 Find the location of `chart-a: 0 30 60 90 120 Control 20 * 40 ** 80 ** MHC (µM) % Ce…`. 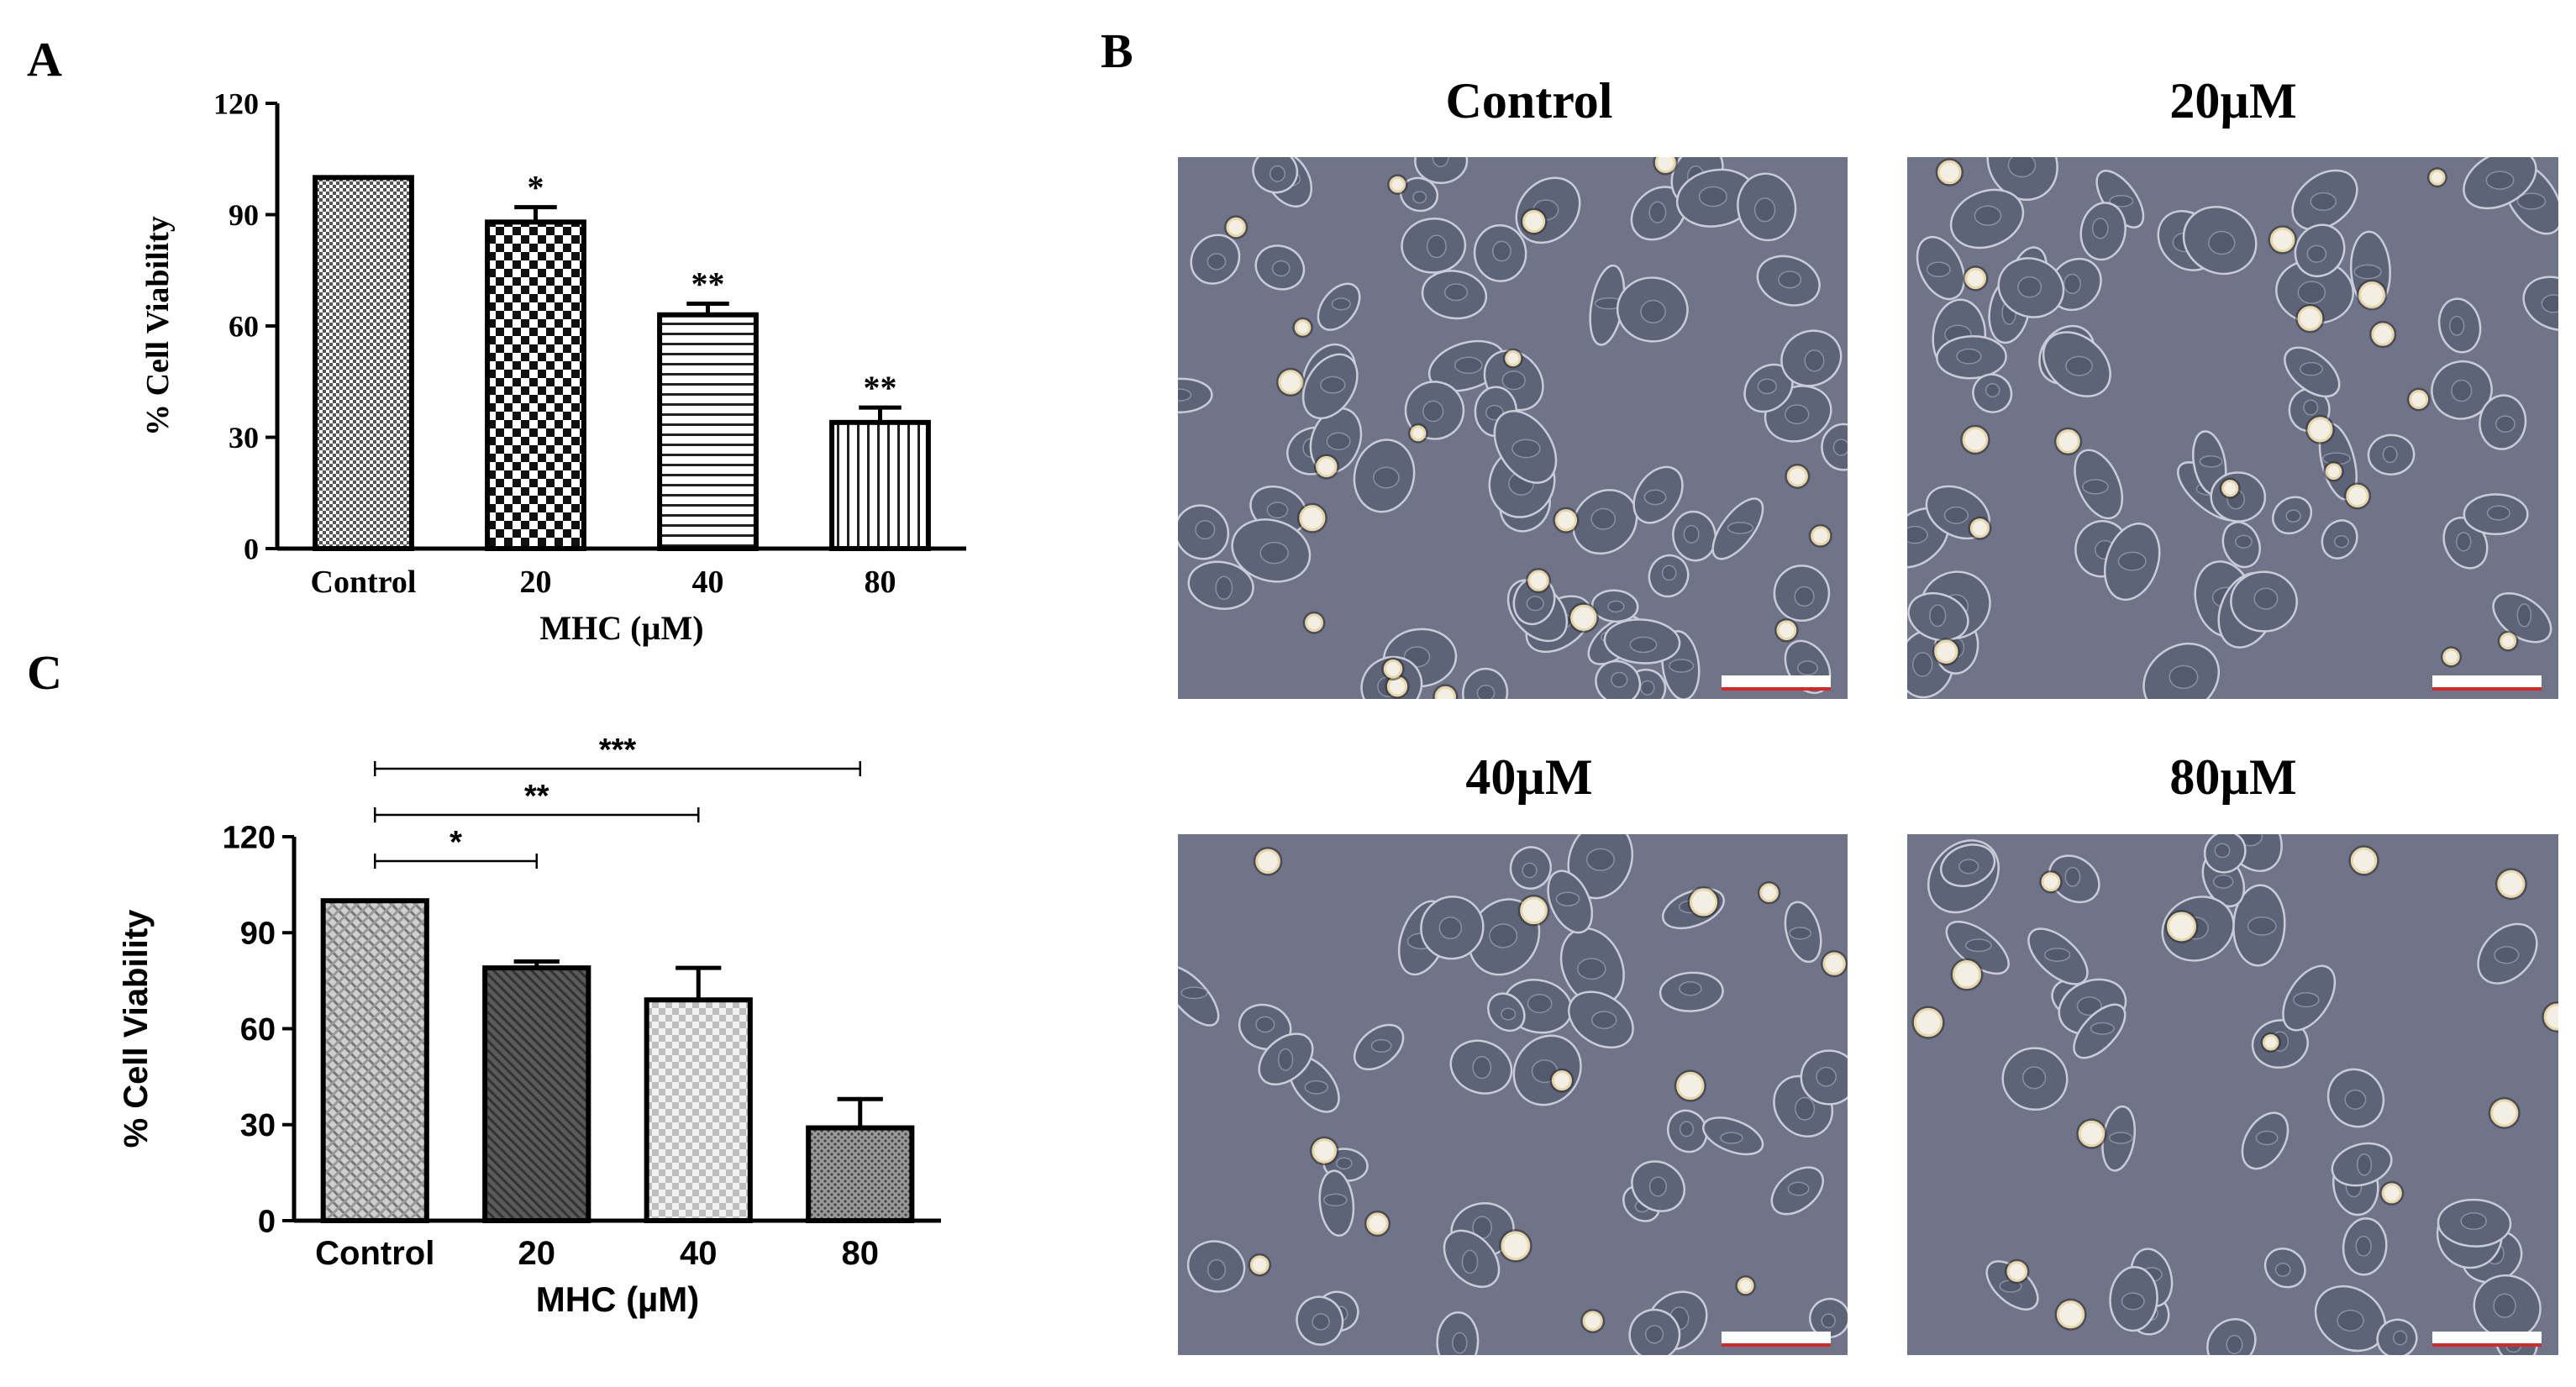

chart-a: 0 30 60 90 120 Control 20 * 40 ** 80 ** MHC (µM) % Ce… is located at coordinates (553, 367).